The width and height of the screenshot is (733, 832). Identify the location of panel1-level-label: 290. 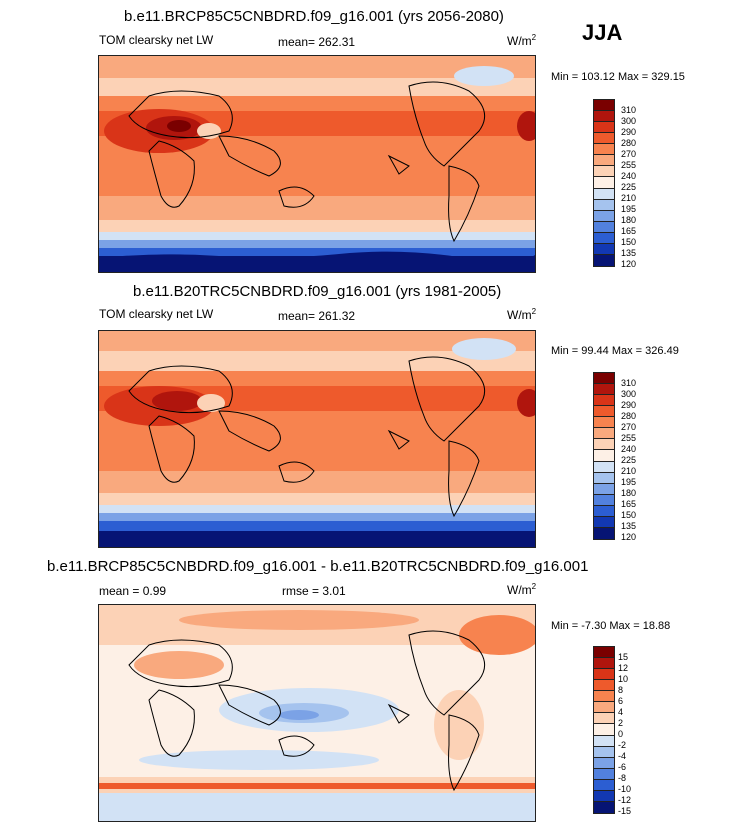
(629, 132).